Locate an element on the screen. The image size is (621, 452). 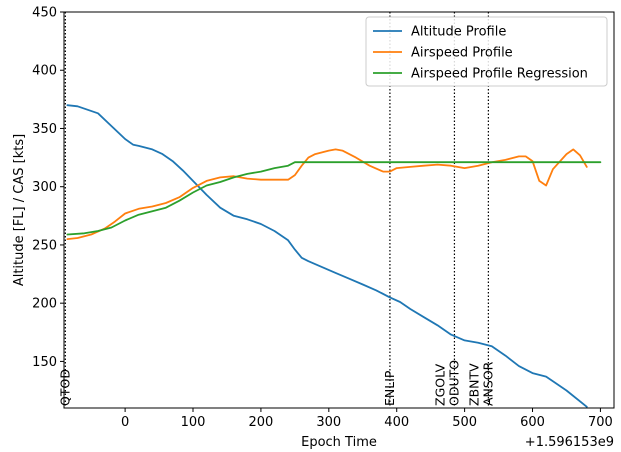
y-tick-label: 450 is located at coordinates (44, 13).